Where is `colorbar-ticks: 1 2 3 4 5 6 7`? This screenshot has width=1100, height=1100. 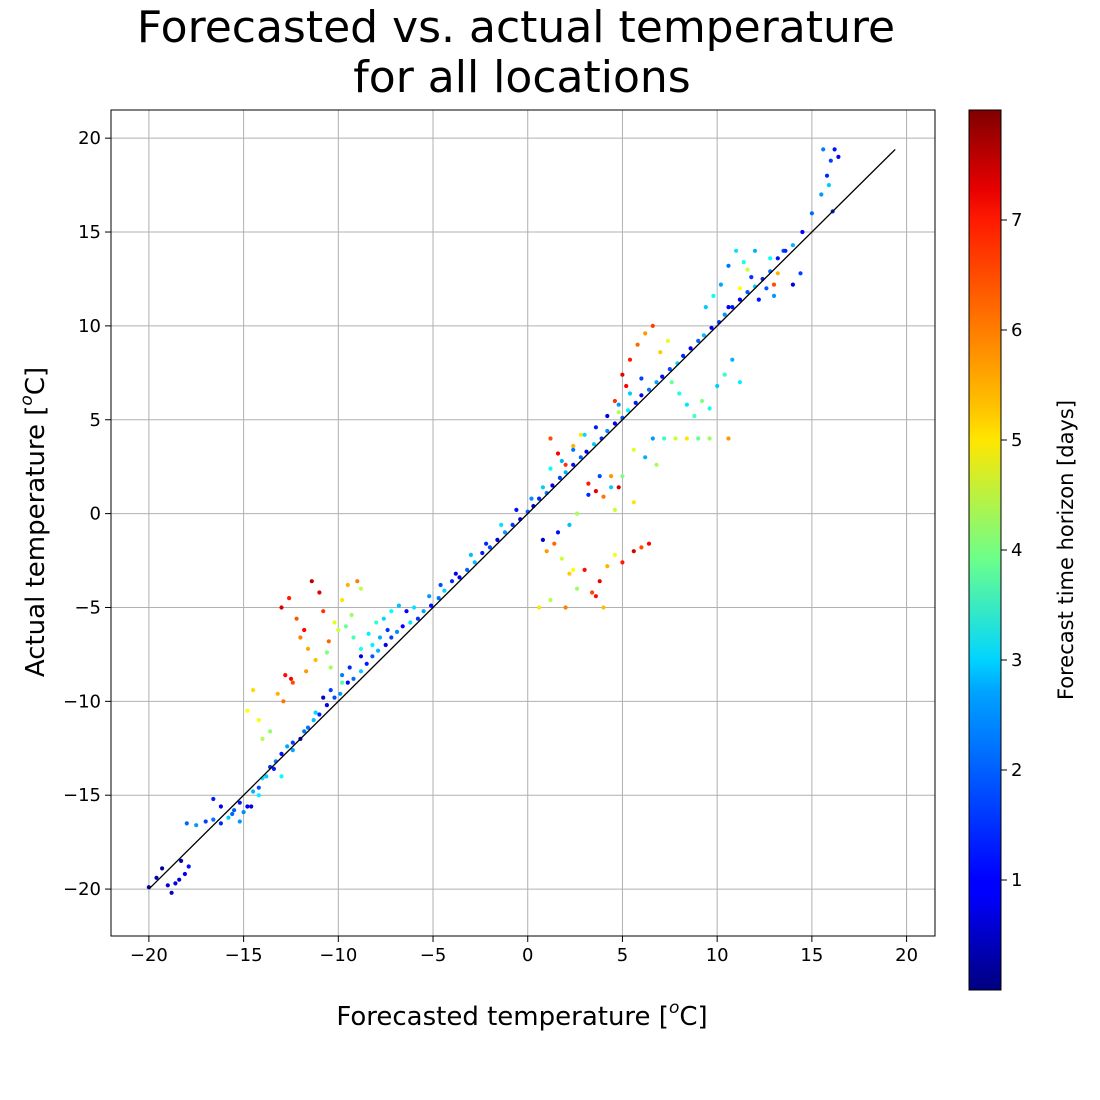
colorbar-ticks: 1 2 3 4 5 6 7 is located at coordinates (1011, 550).